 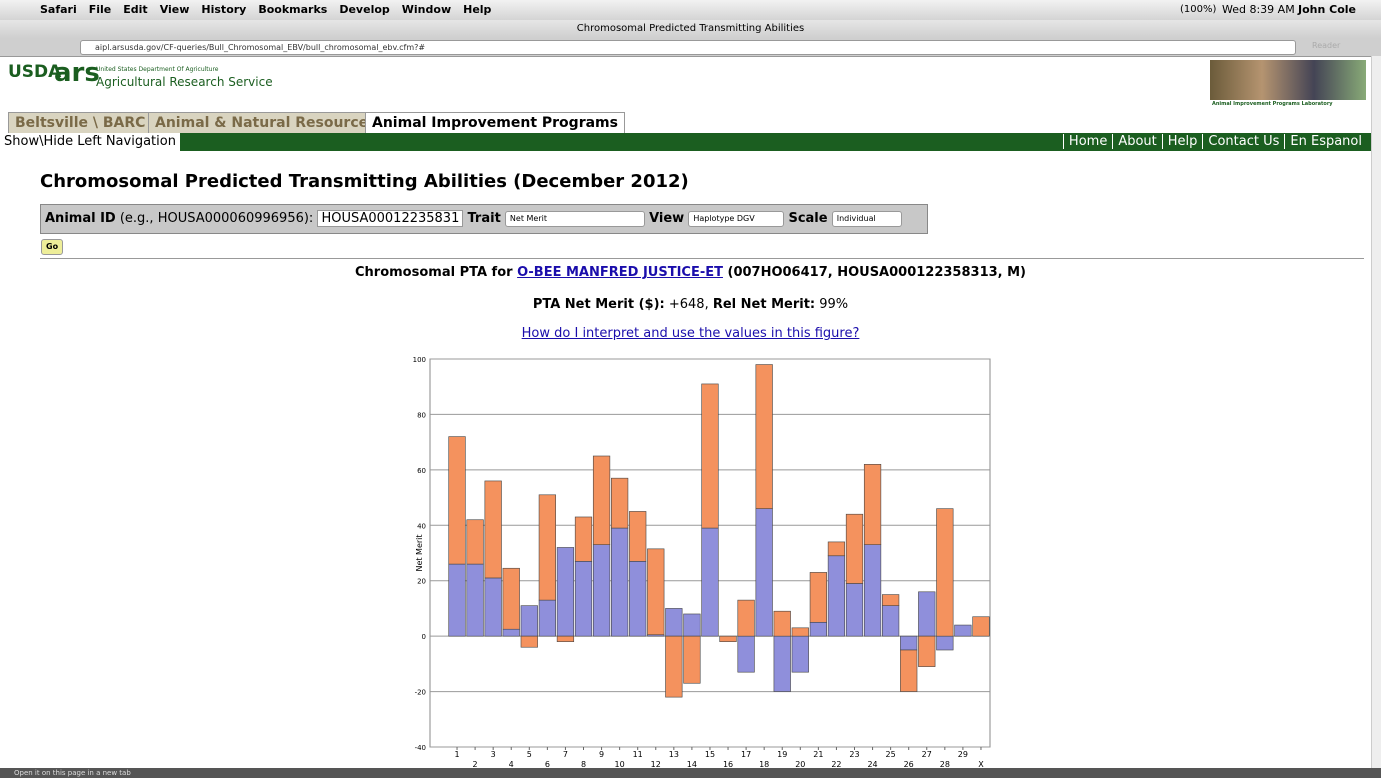 What do you see at coordinates (782, 754) in the screenshot?
I see `x-tick-label: 19` at bounding box center [782, 754].